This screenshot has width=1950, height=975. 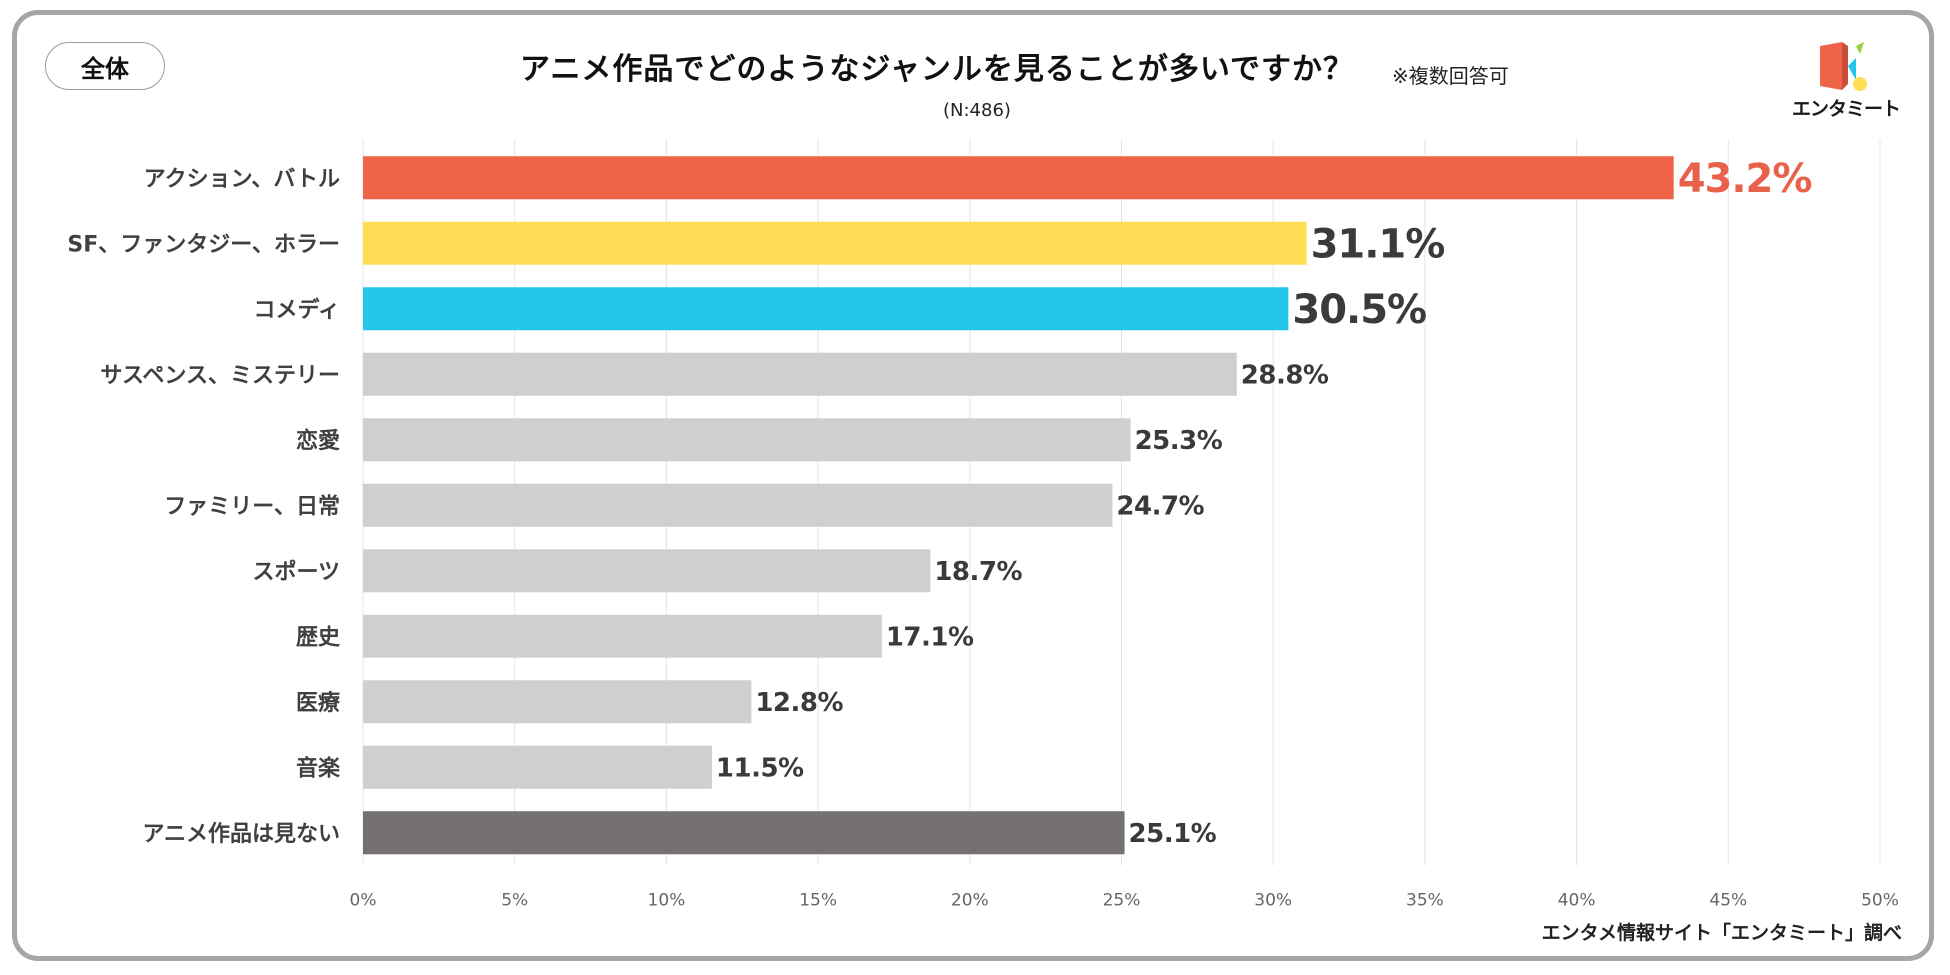 I want to click on x-tick-label: 10%, so click(x=667, y=901).